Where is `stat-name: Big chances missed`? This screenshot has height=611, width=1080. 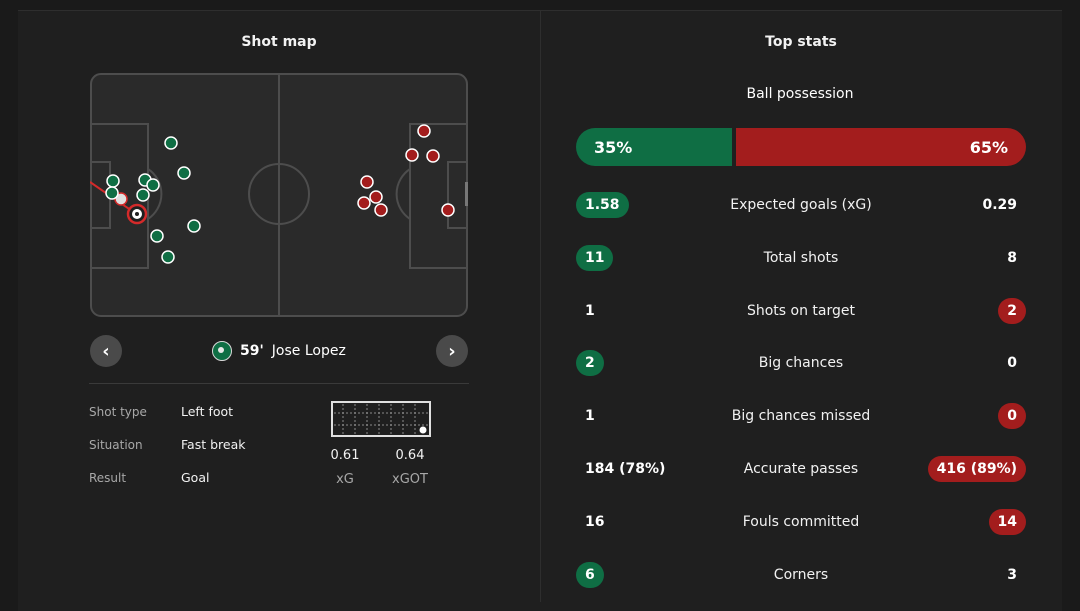
stat-name: Big chances missed is located at coordinates (801, 416).